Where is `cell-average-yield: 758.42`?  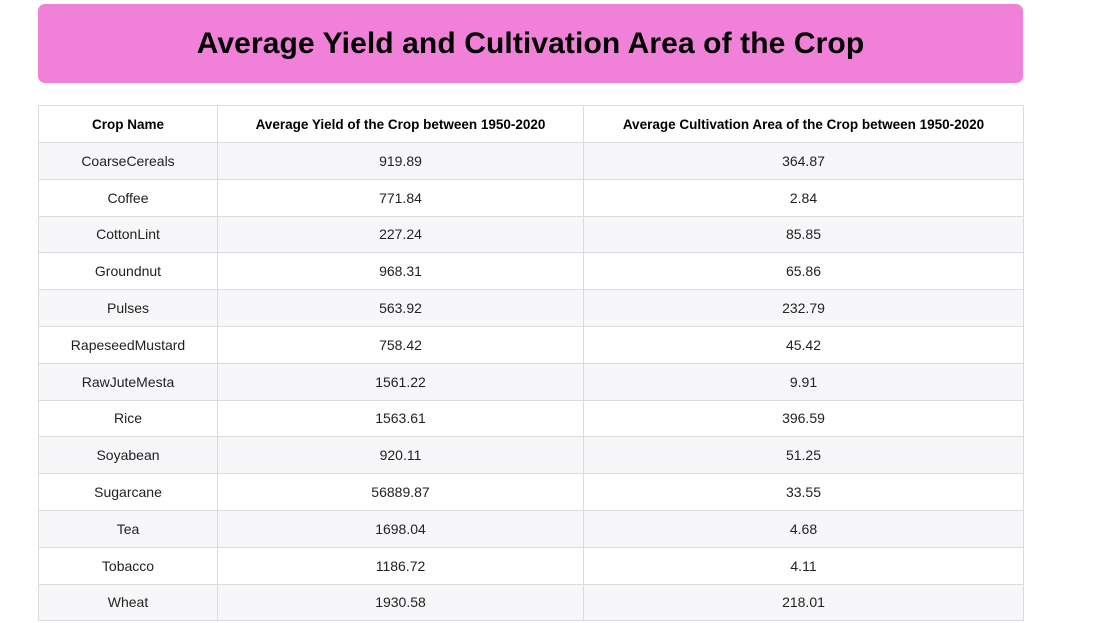 cell-average-yield: 758.42 is located at coordinates (400, 344).